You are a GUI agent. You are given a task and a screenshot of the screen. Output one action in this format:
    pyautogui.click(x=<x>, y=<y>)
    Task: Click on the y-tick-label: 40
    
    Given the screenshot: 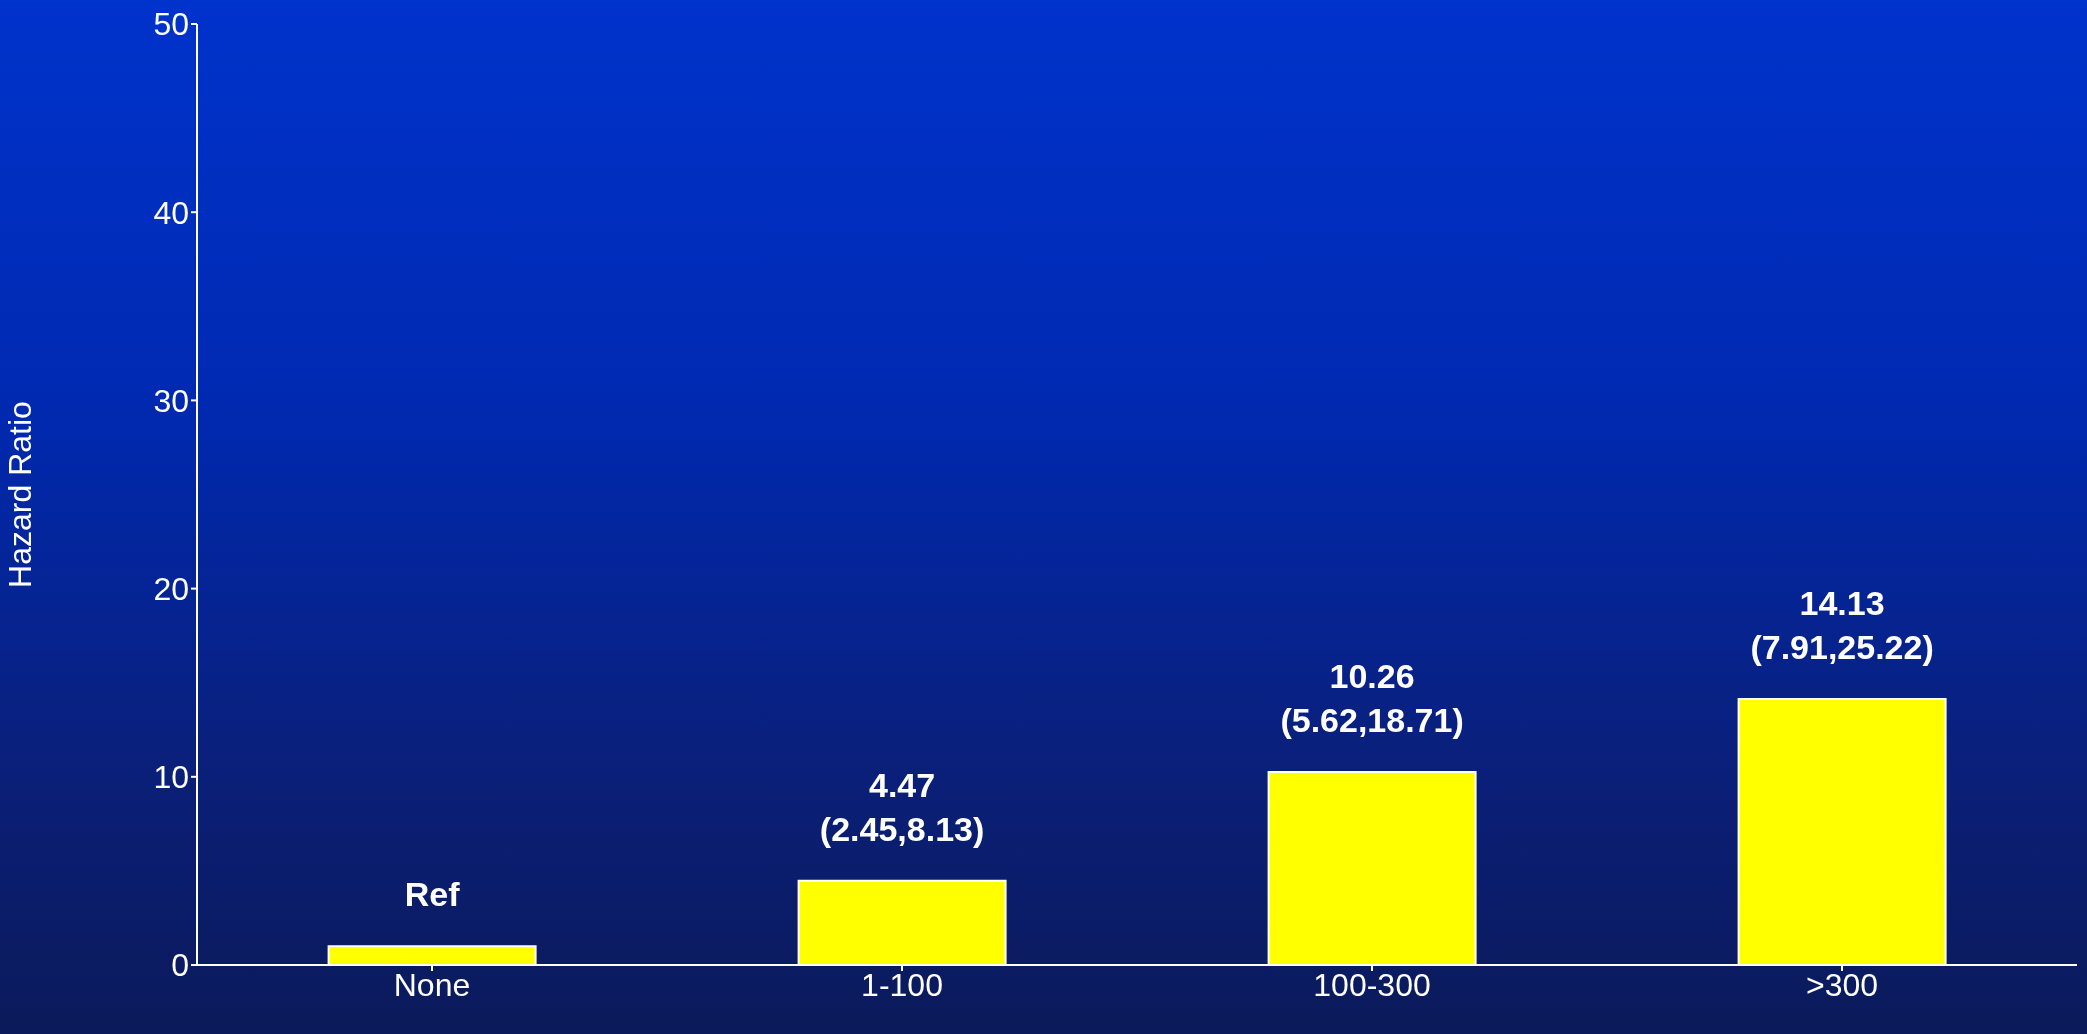 What is the action you would take?
    pyautogui.click(x=171, y=212)
    